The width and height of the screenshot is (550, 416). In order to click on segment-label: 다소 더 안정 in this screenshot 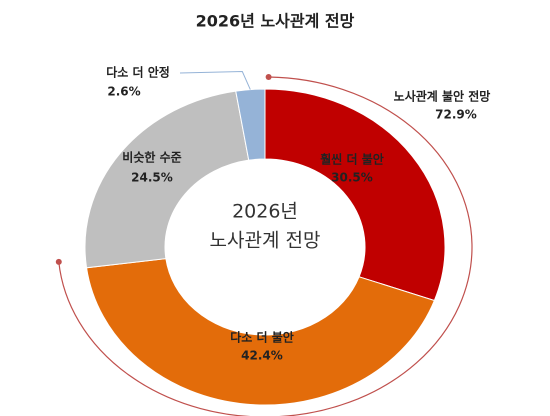, I will do `click(138, 72)`.